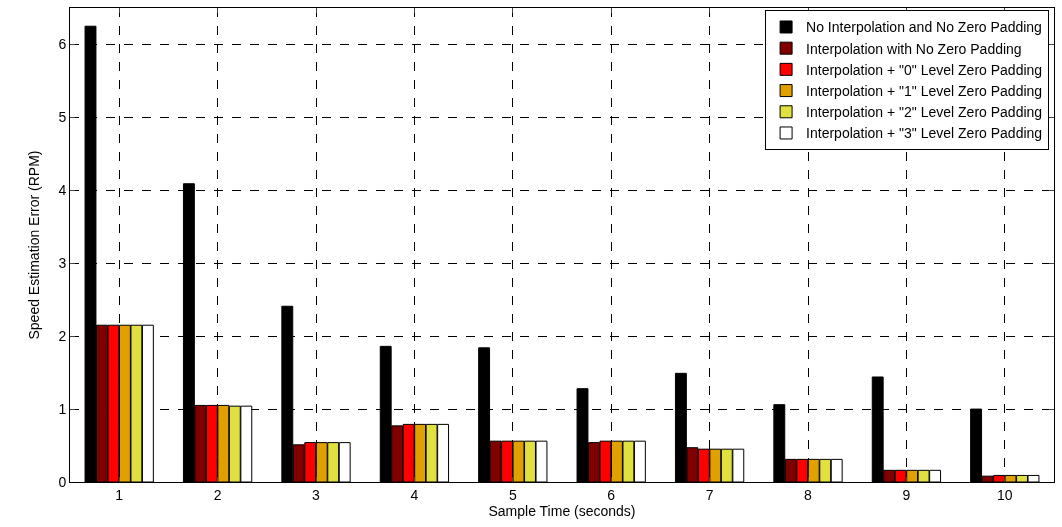 This screenshot has height=527, width=1062. What do you see at coordinates (62, 408) in the screenshot?
I see `y-tick-label: 1` at bounding box center [62, 408].